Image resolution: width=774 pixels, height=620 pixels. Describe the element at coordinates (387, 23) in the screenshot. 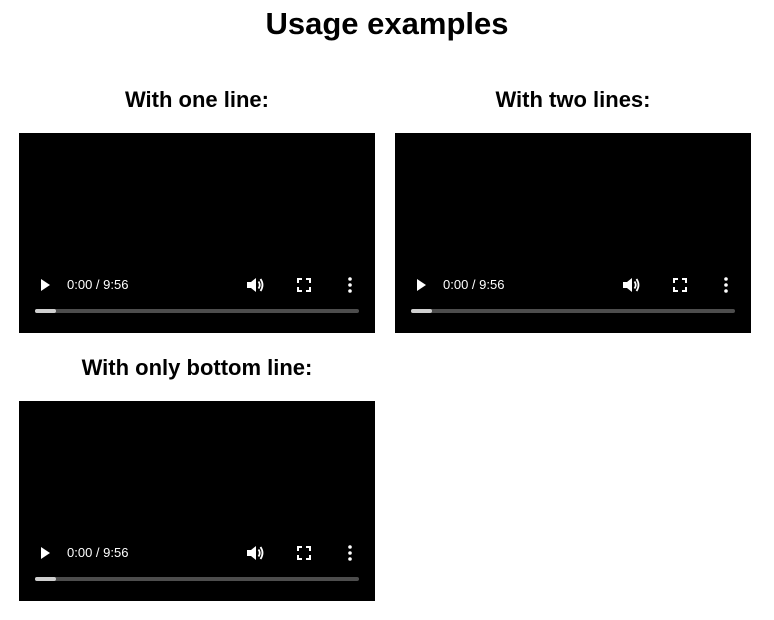

I see `page-title: Usage examples` at that location.